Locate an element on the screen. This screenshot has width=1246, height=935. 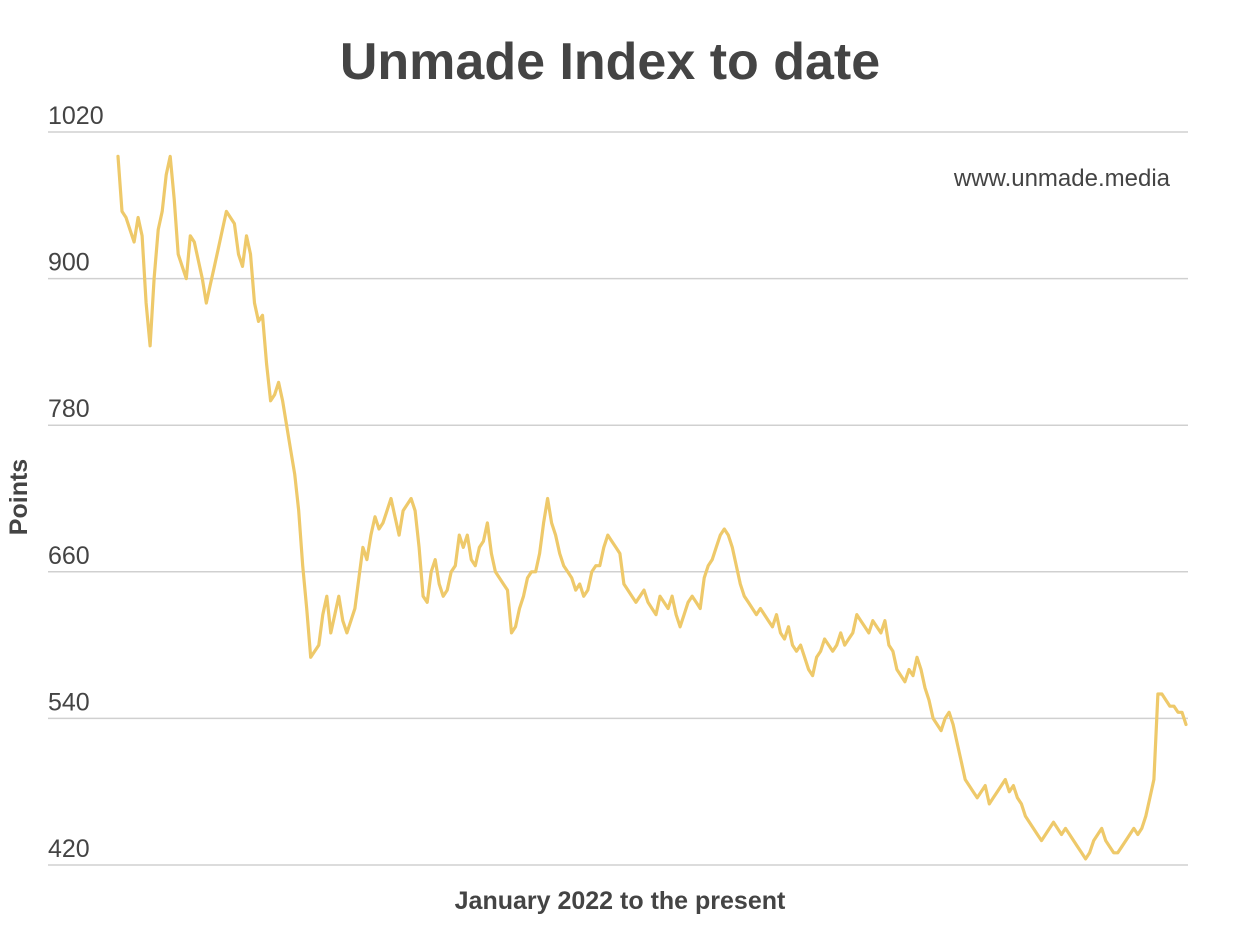
x-axis-label: January 2022 to the present is located at coordinates (620, 901).